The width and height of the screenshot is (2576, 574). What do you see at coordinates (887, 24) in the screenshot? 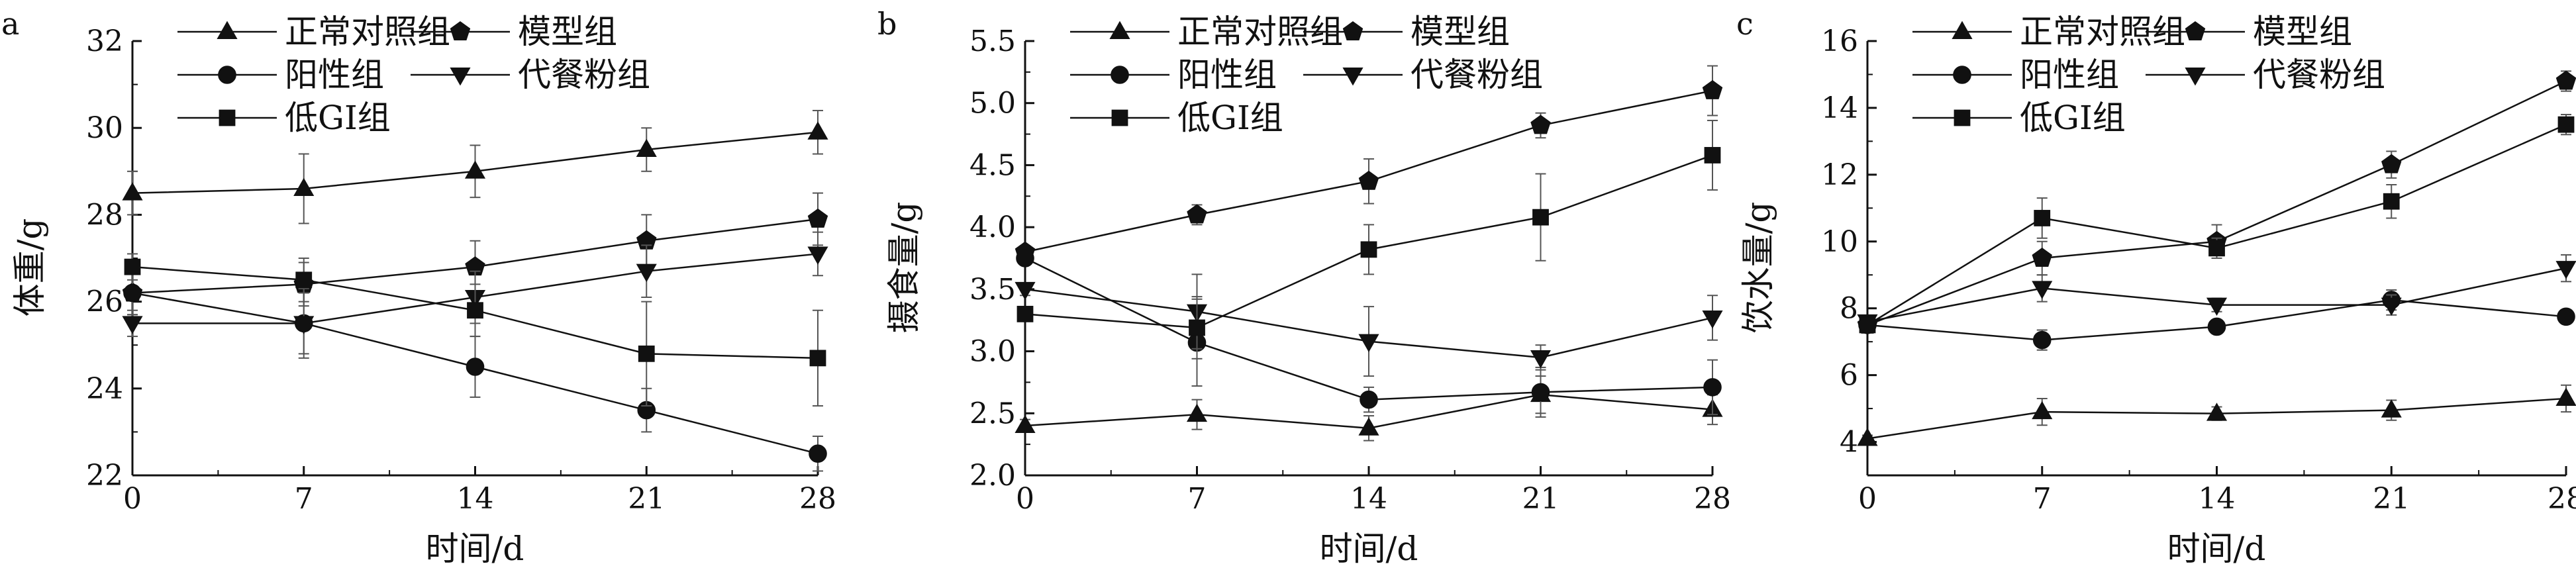
I see `panel-label: b` at bounding box center [887, 24].